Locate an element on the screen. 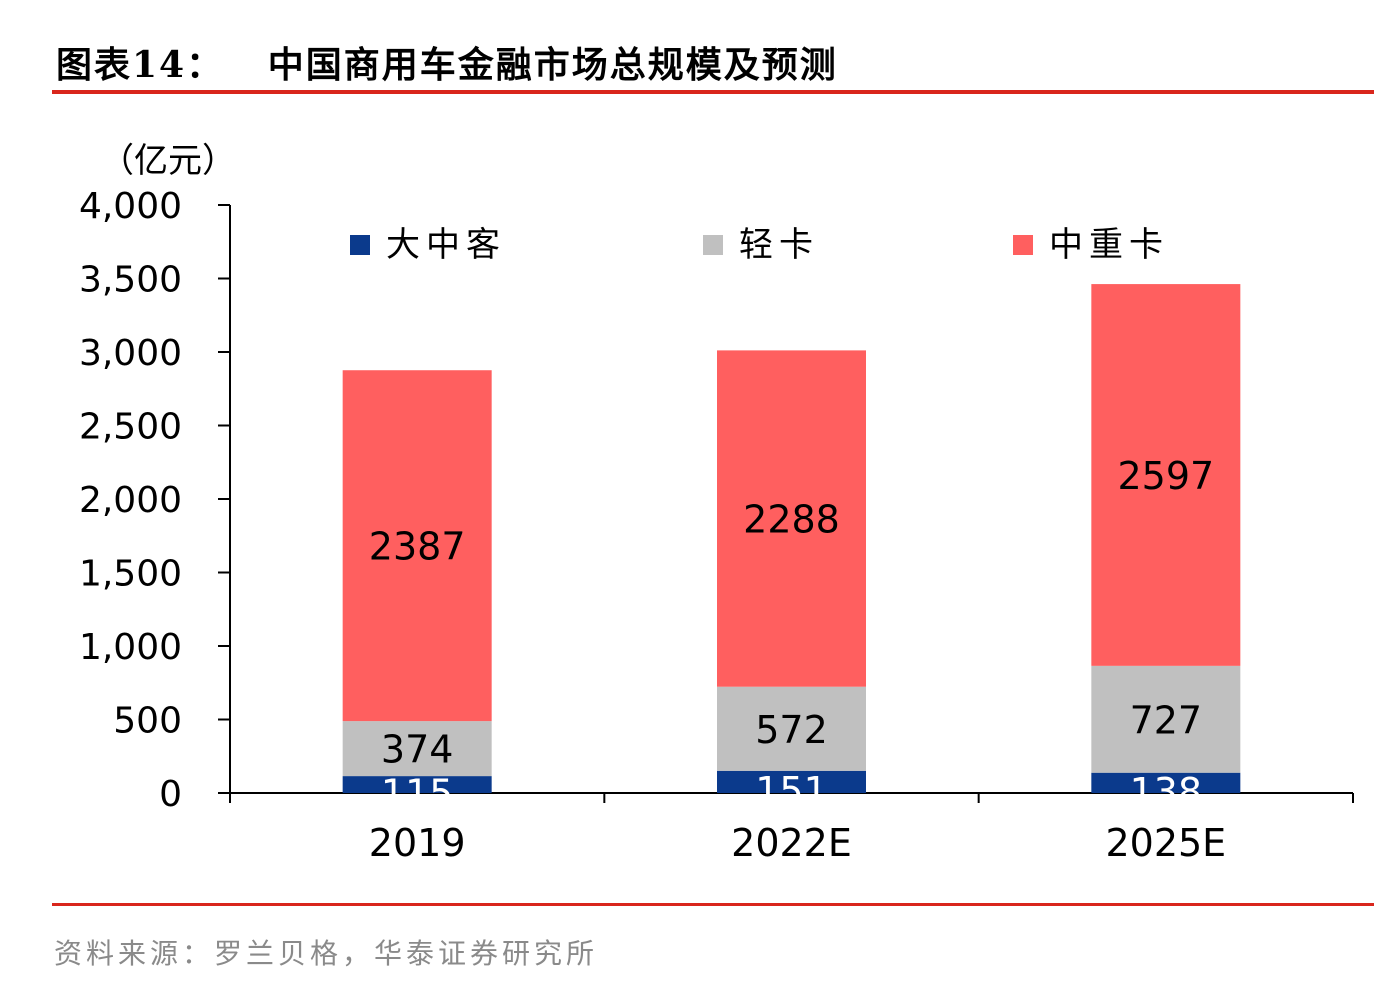 The width and height of the screenshot is (1398, 992). footer-rule is located at coordinates (713, 904).